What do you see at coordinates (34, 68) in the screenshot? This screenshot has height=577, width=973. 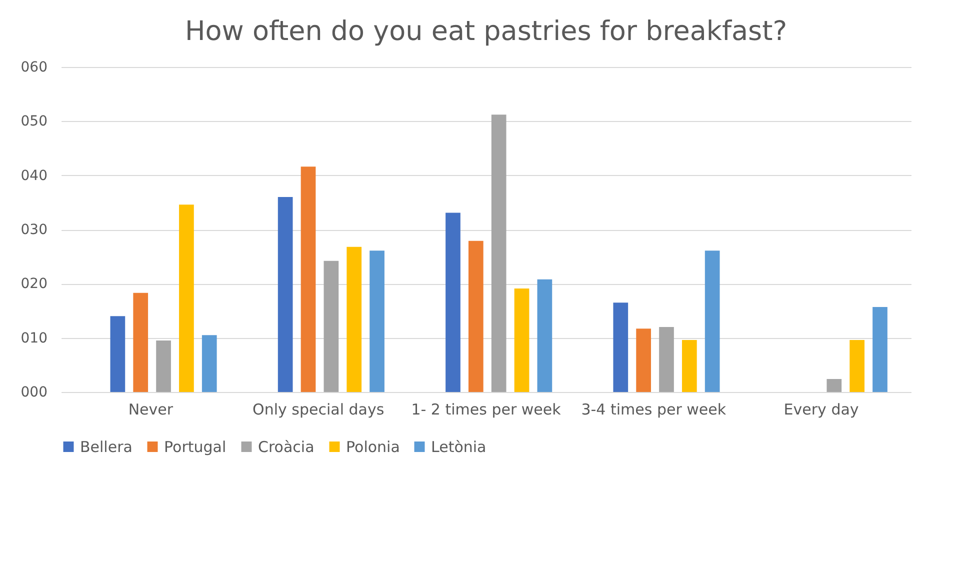 I see `y-tick-label: 060` at bounding box center [34, 68].